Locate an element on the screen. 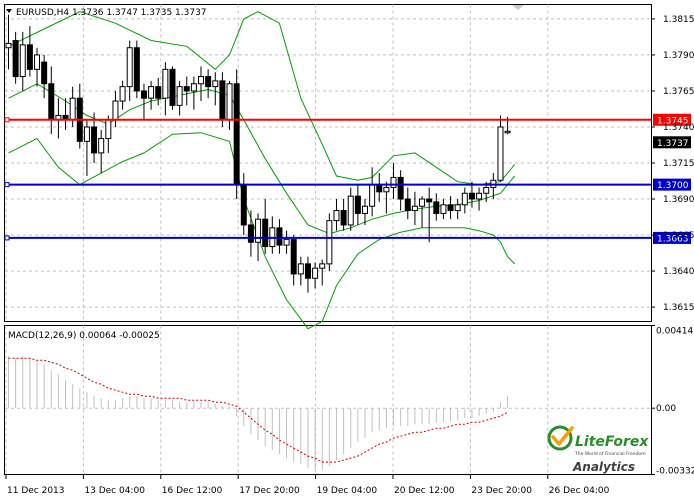 This screenshot has height=504, width=694. price-tick-label: 1.3765 is located at coordinates (678, 92).